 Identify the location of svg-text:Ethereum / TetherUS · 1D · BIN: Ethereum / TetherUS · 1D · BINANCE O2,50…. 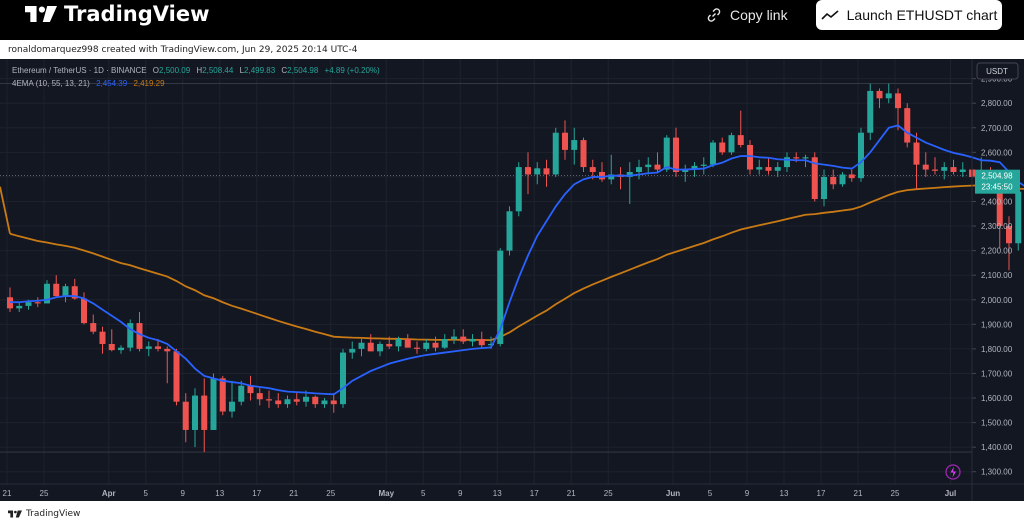
(196, 70).